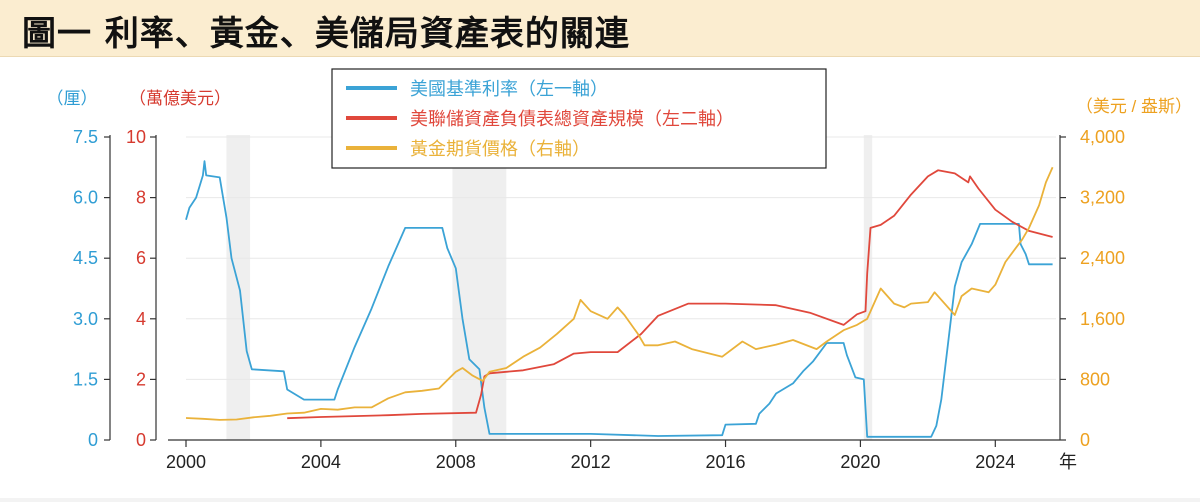 The width and height of the screenshot is (1200, 502). Describe the element at coordinates (141, 379) in the screenshot. I see `left2-tick-label: 2` at that location.